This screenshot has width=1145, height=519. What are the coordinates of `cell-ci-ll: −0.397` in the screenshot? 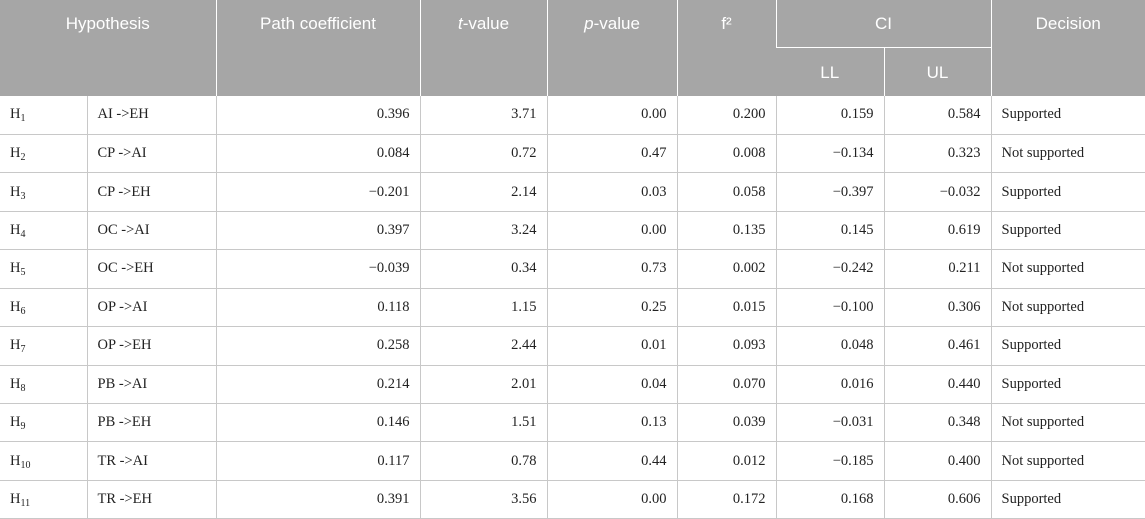 It's located at (830, 192).